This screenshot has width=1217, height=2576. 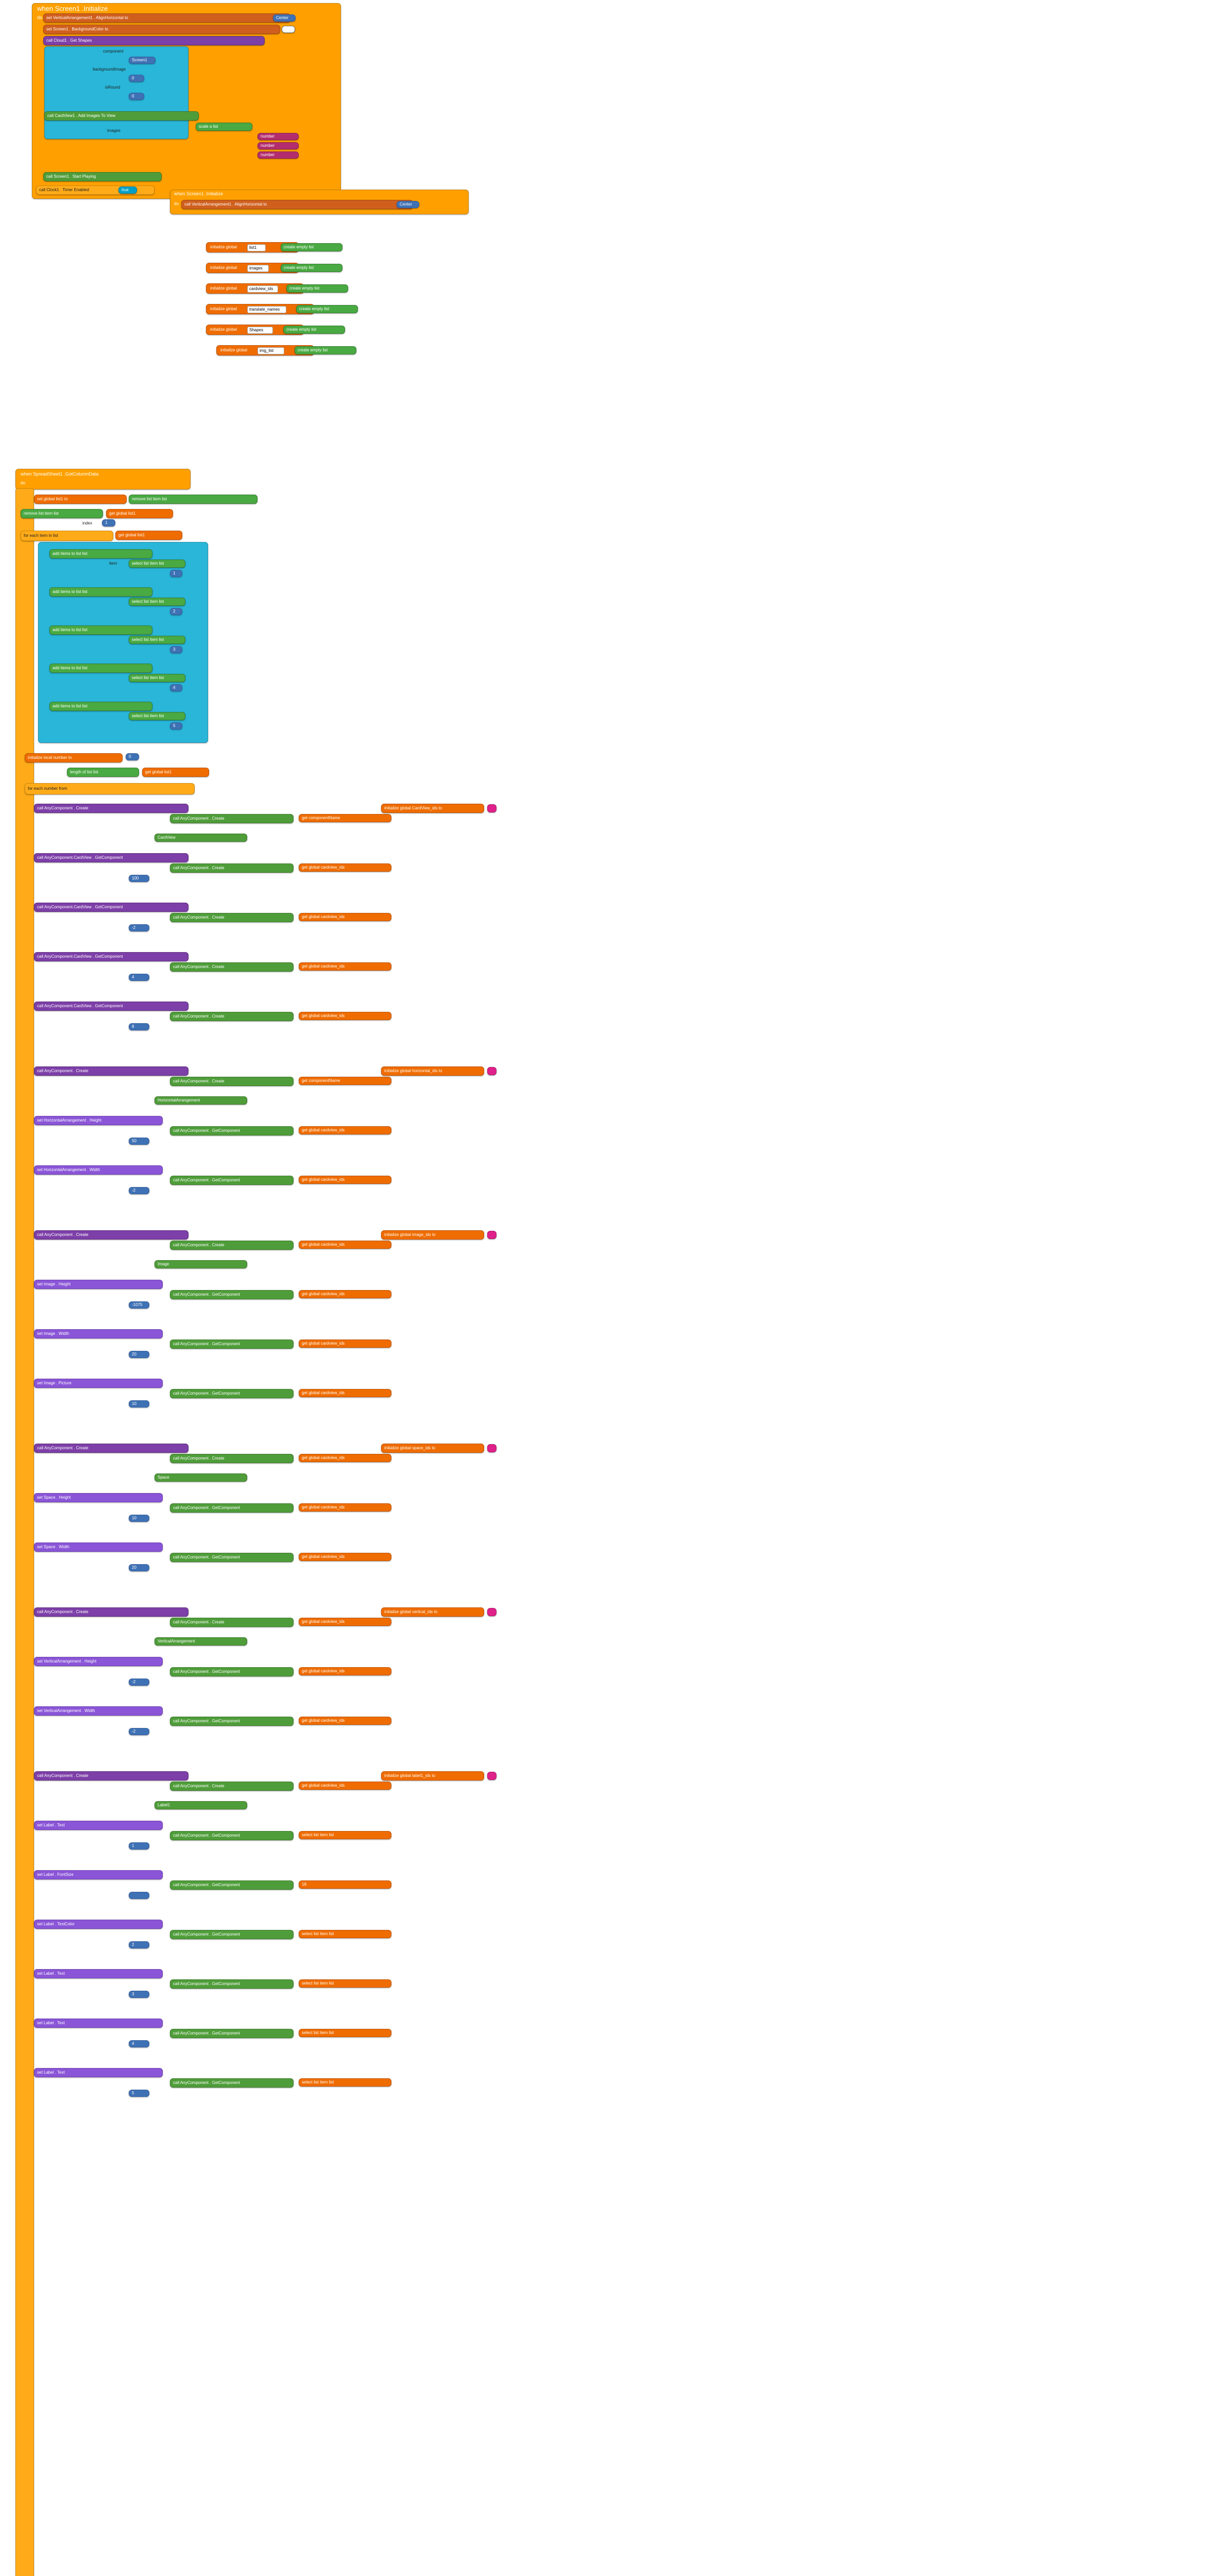 I want to click on stack-label_blocks-2-getcomponent, so click(x=232, y=1885).